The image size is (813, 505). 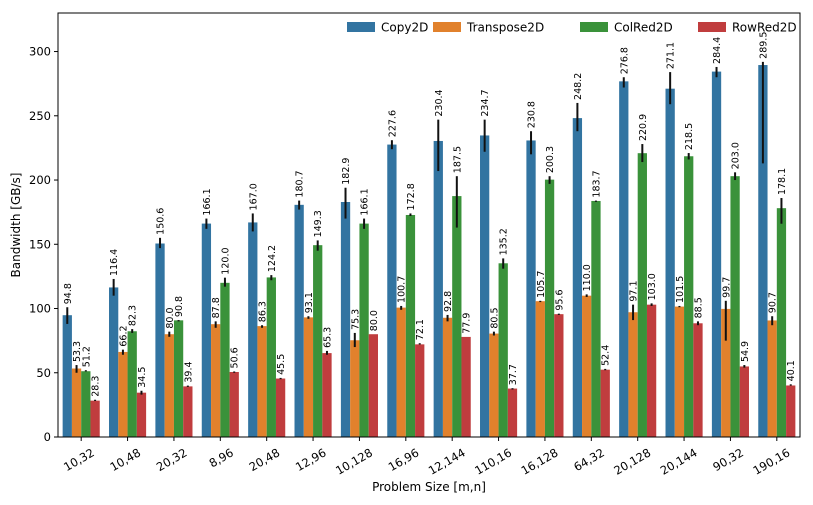 I want to click on data-label-transpose2d-11: 110.0, so click(x=587, y=277).